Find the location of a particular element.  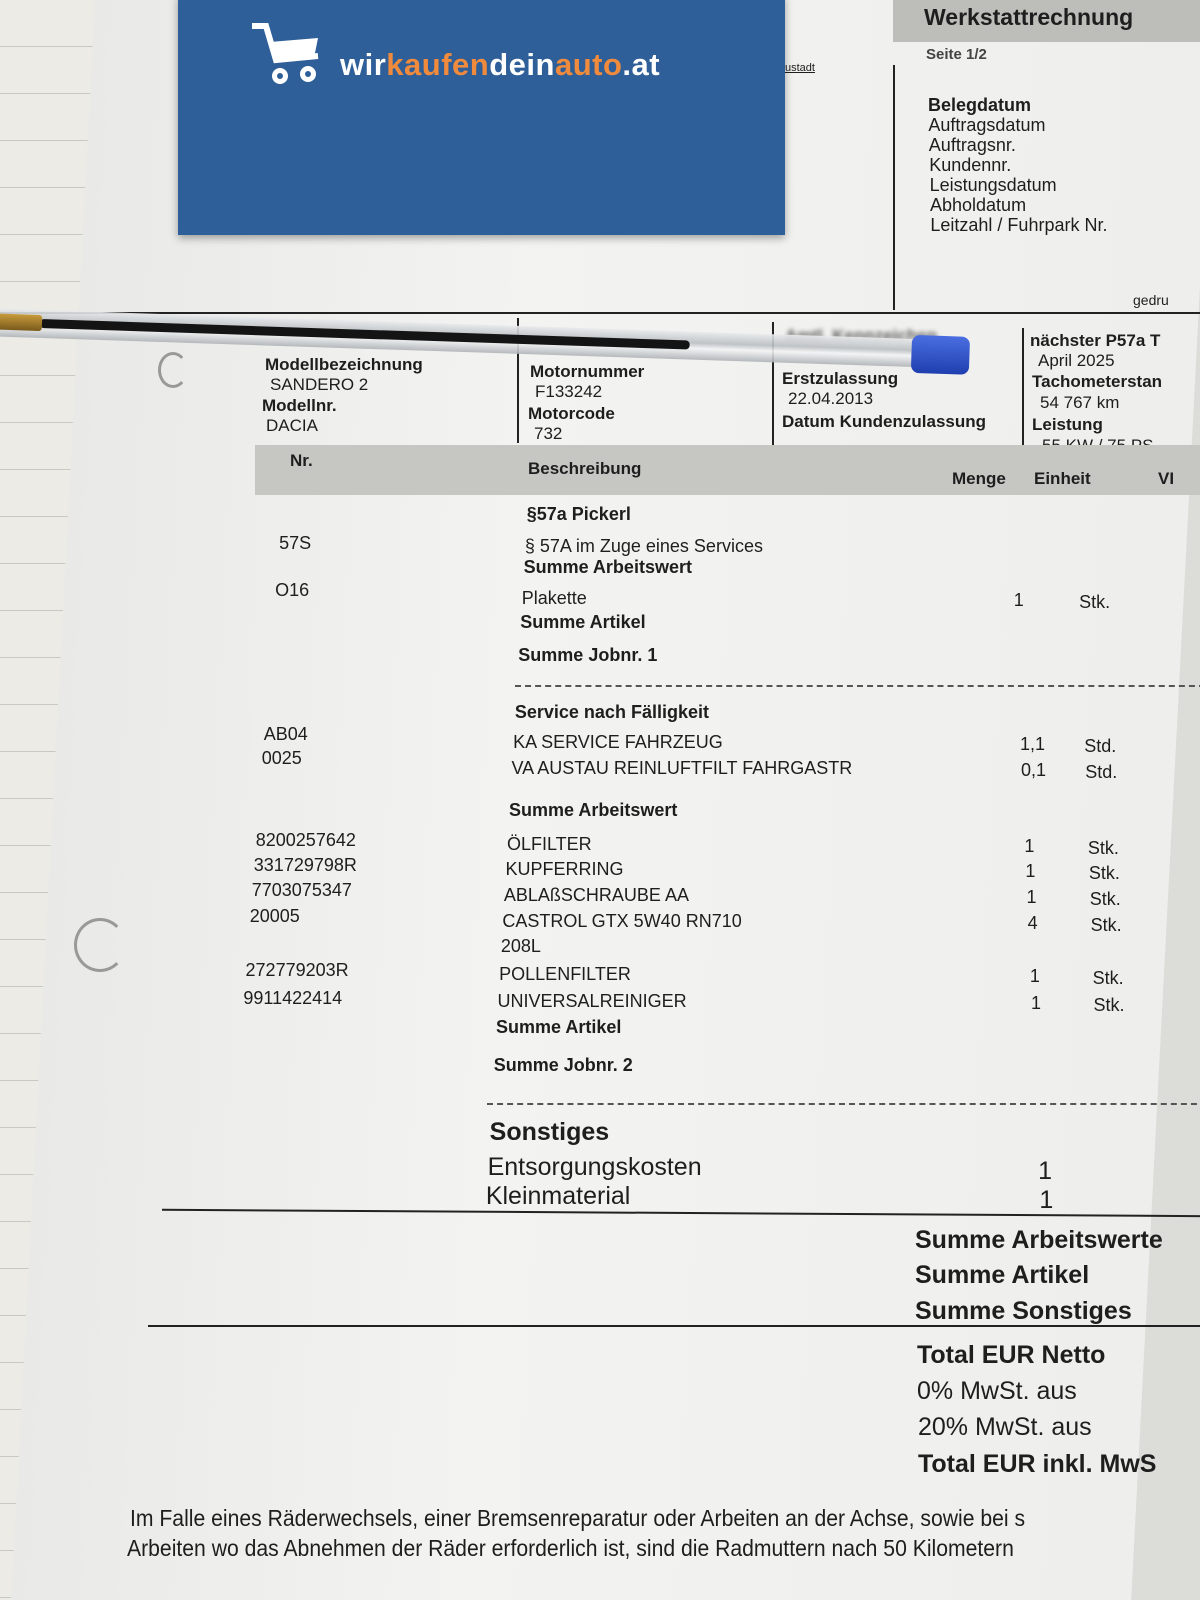

item-description: CASTROL GTX 5W40 RN710 is located at coordinates (622, 921).